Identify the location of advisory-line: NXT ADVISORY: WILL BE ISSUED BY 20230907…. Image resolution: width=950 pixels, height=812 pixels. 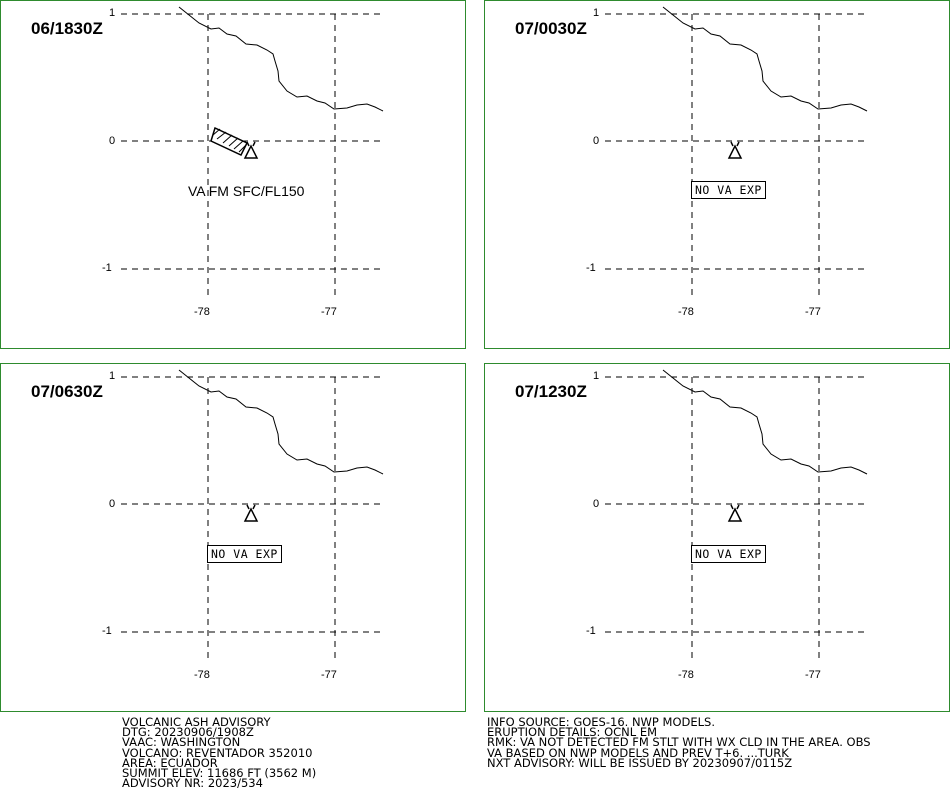
(640, 762).